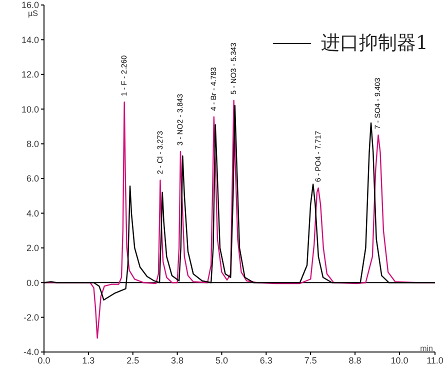 Image resolution: width=448 pixels, height=384 pixels. Describe the element at coordinates (32, 283) in the screenshot. I see `y-tick-label: 0.0` at that location.